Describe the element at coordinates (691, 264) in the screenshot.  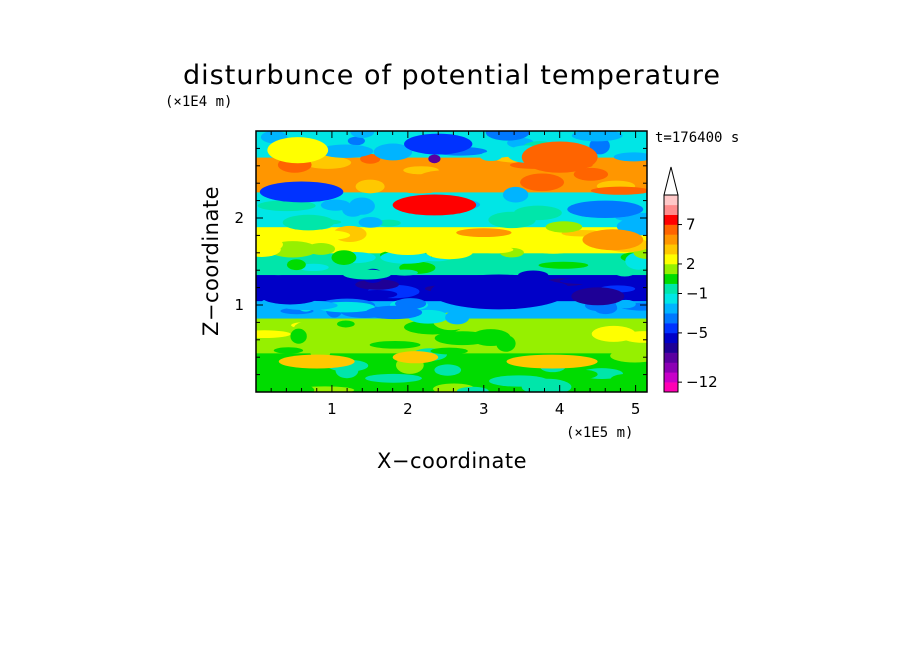
I see `colorbar-tick-label: 2` at that location.